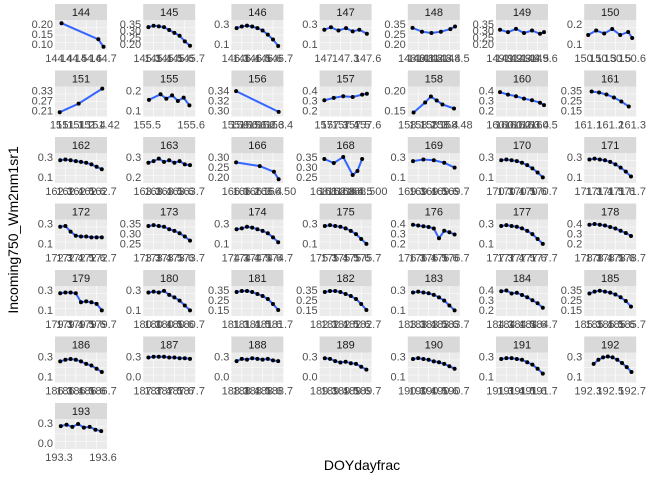 Image resolution: width=672 pixels, height=480 pixels. Describe the element at coordinates (81, 458) in the screenshot. I see `x-tick-labels: 193.3 193.6` at that location.